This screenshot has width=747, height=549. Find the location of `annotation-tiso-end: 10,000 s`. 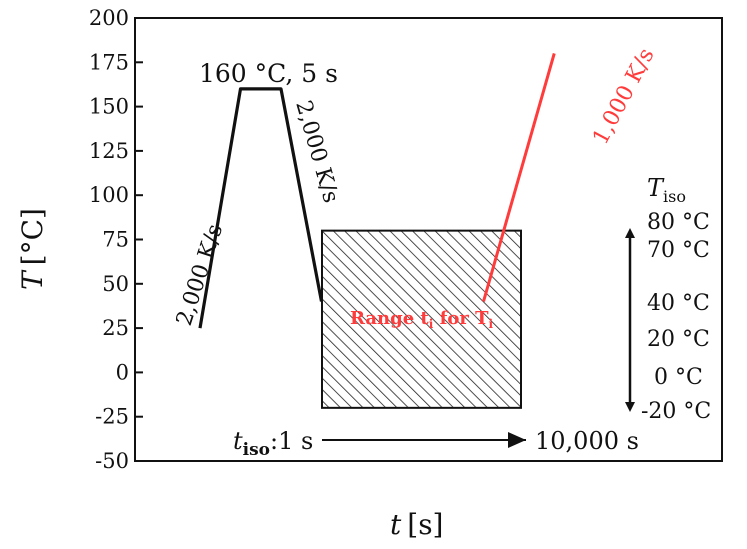

annotation-tiso-end: 10,000 s is located at coordinates (587, 441).